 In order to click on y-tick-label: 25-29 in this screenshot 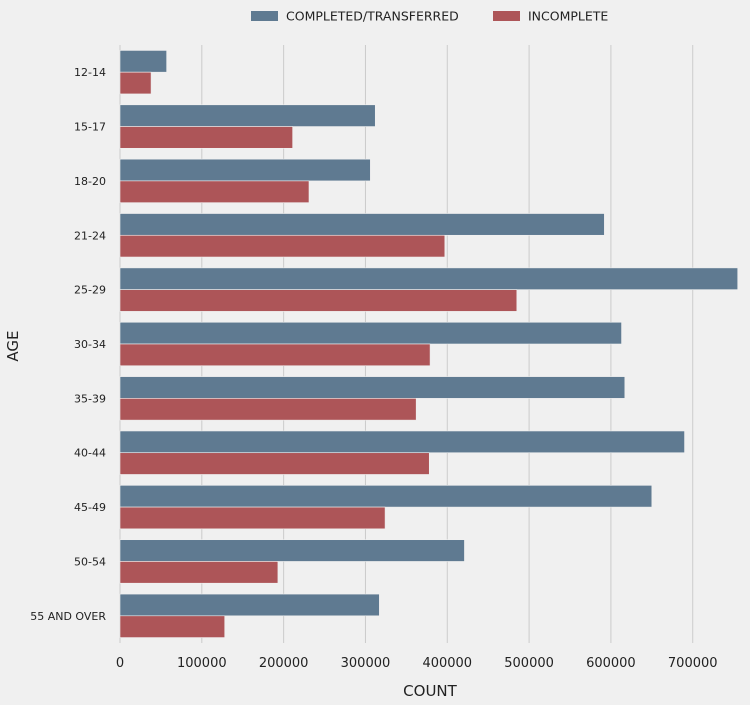, I will do `click(90, 290)`.